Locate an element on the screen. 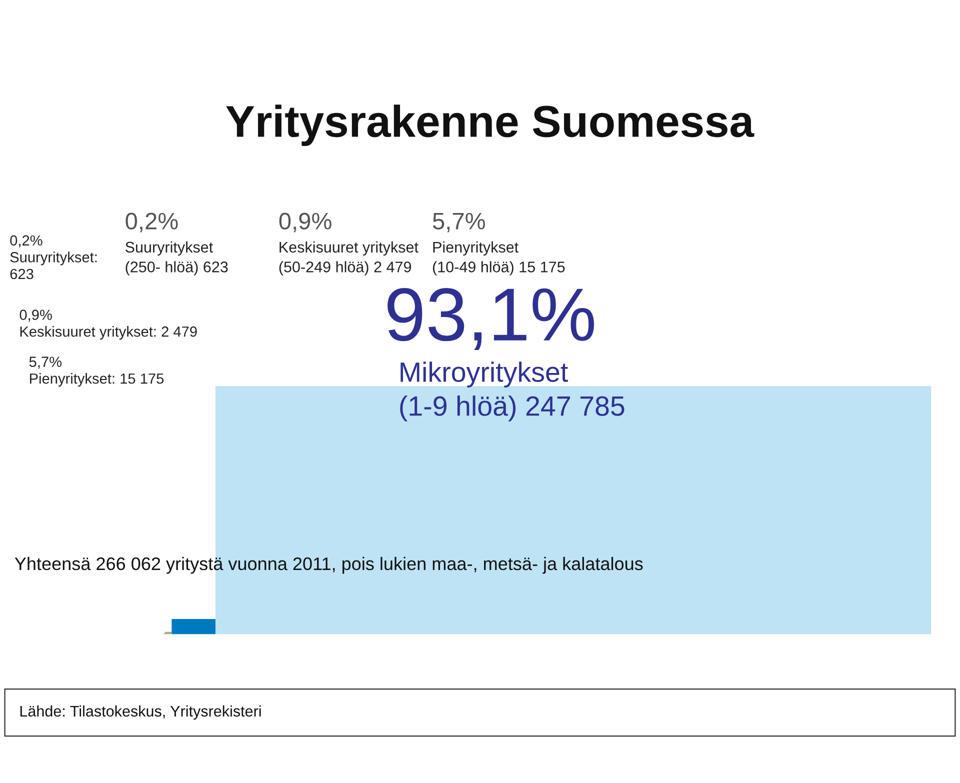 This screenshot has height=783, width=960. text: Lähde: Tilastokeskus, Yritysrekisteri is located at coordinates (140, 712).